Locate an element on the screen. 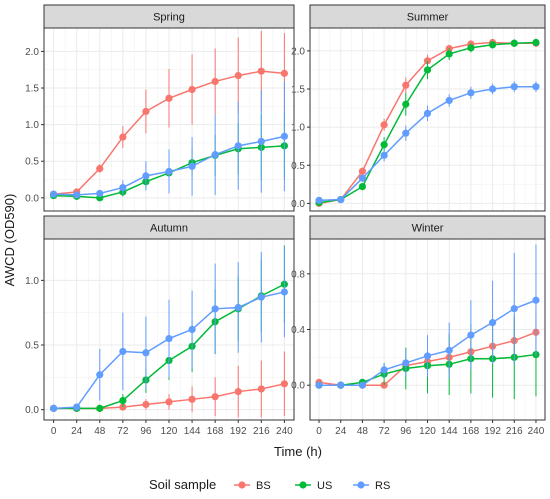 The height and width of the screenshot is (499, 550). series-bs is located at coordinates (169, 114).